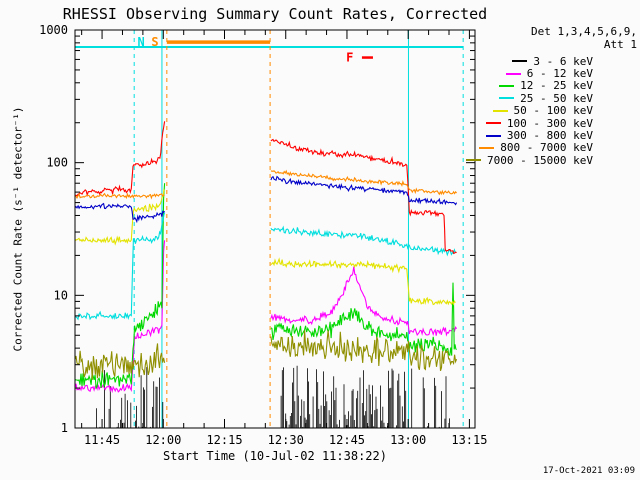  What do you see at coordinates (265, 266) in the screenshot?
I see `series-25-50keV` at bounding box center [265, 266].